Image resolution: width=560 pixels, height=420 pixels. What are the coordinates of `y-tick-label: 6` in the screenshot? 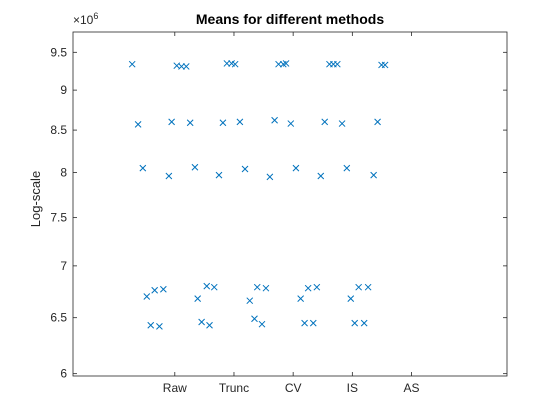 It's located at (63, 374).